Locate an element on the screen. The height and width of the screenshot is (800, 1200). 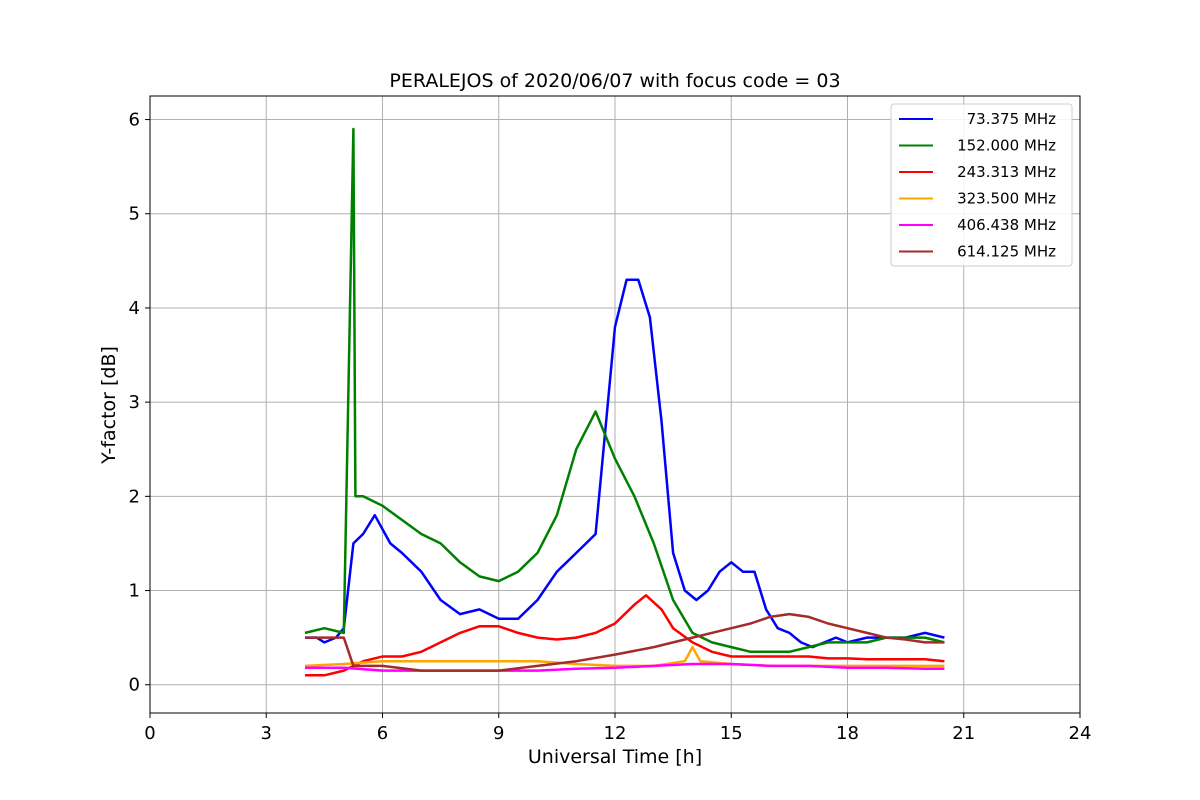
x-axis-ticks: 0 3 6 9 12 15 18 21 24 is located at coordinates (617, 728).